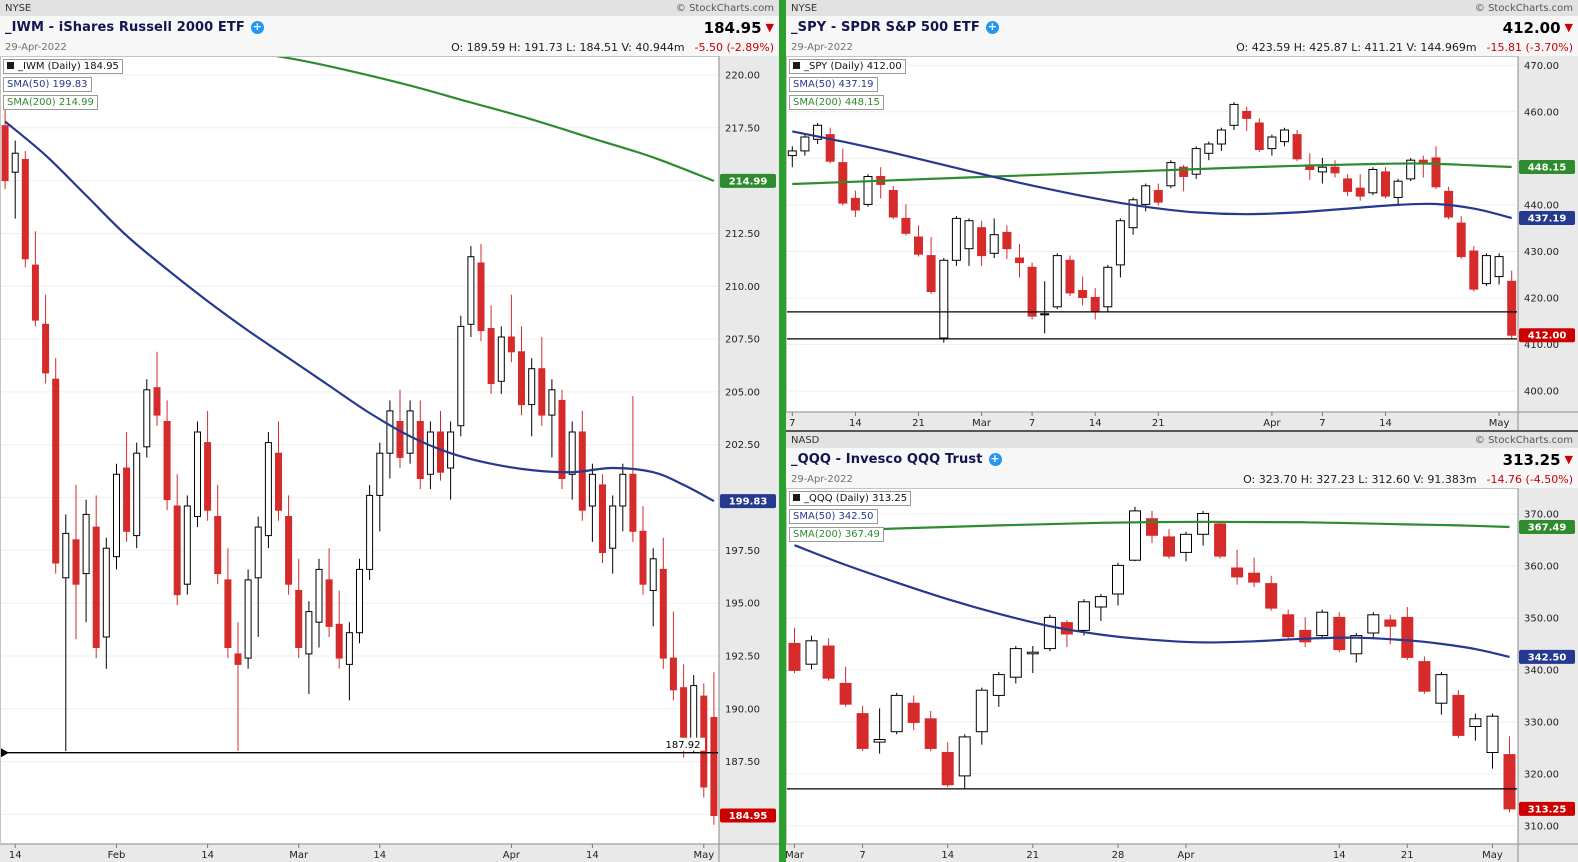 This screenshot has width=1578, height=862. Describe the element at coordinates (732, 27) in the screenshot. I see `last-price: 184.95` at that location.